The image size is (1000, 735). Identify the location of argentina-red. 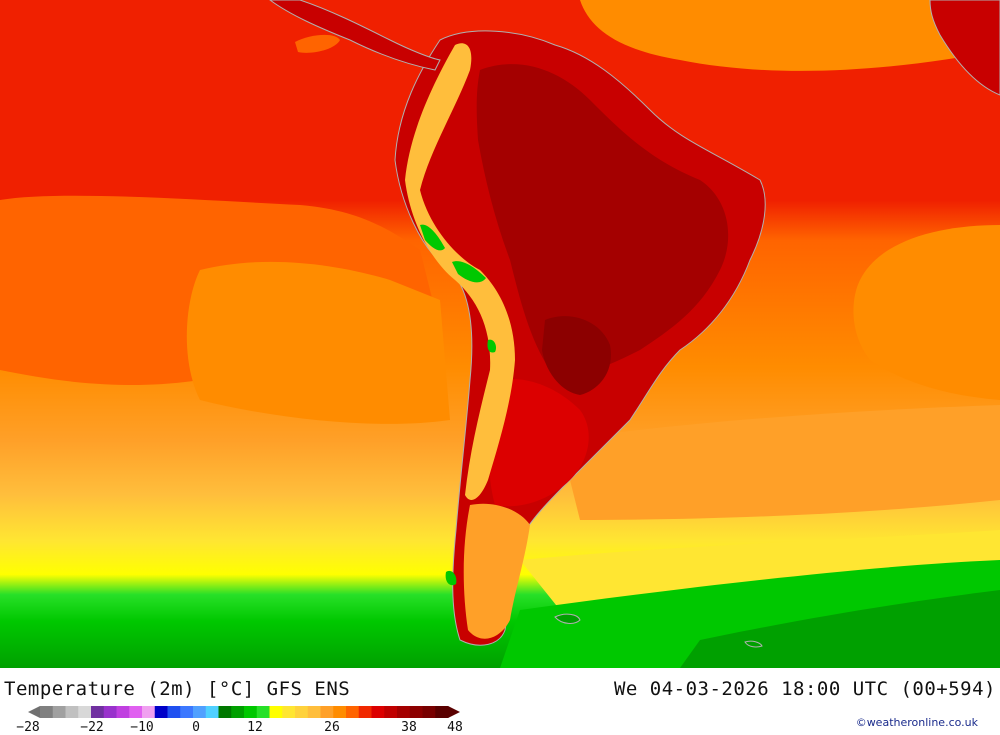
(538, 443).